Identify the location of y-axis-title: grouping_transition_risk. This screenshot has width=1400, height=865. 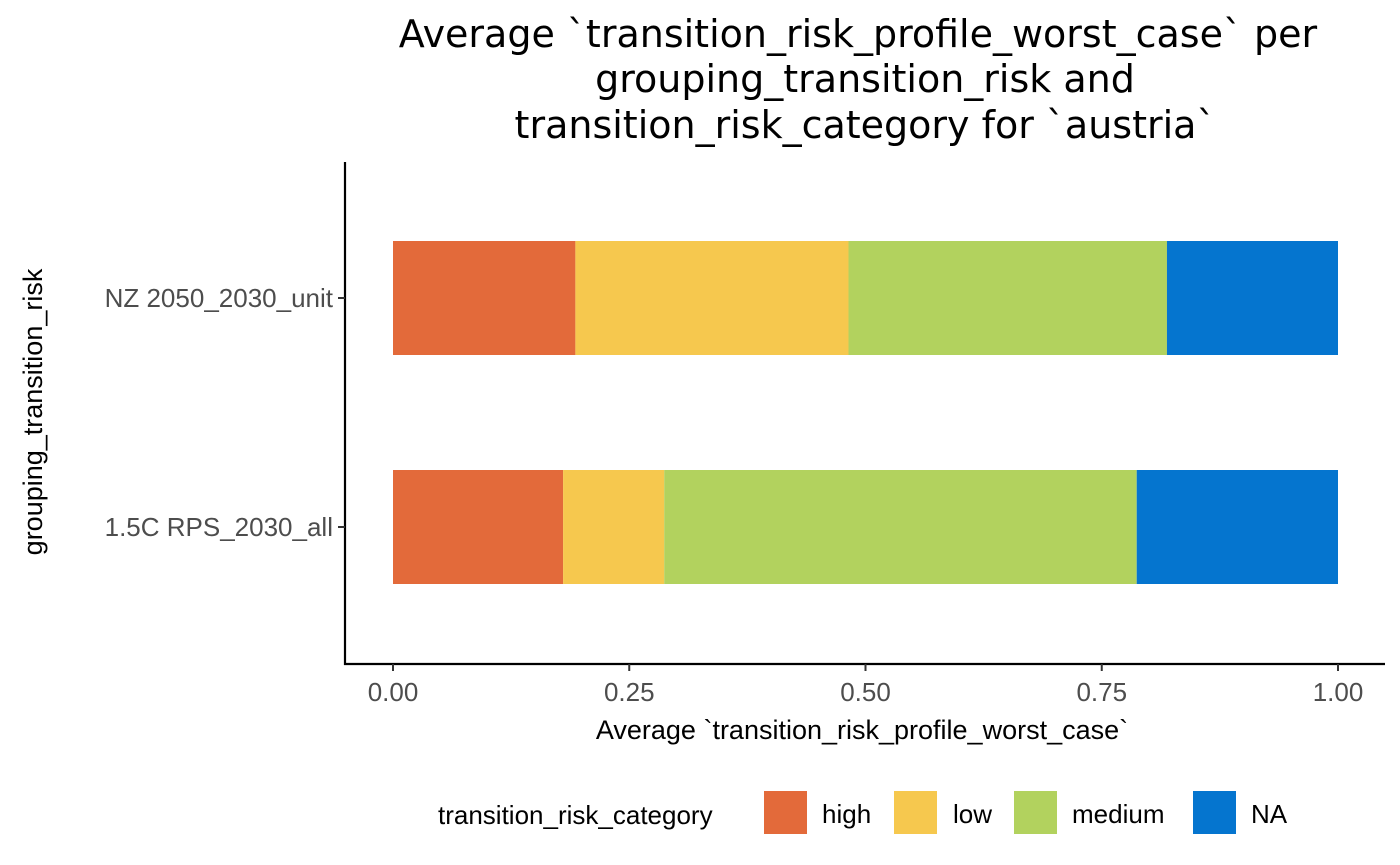
(33, 411).